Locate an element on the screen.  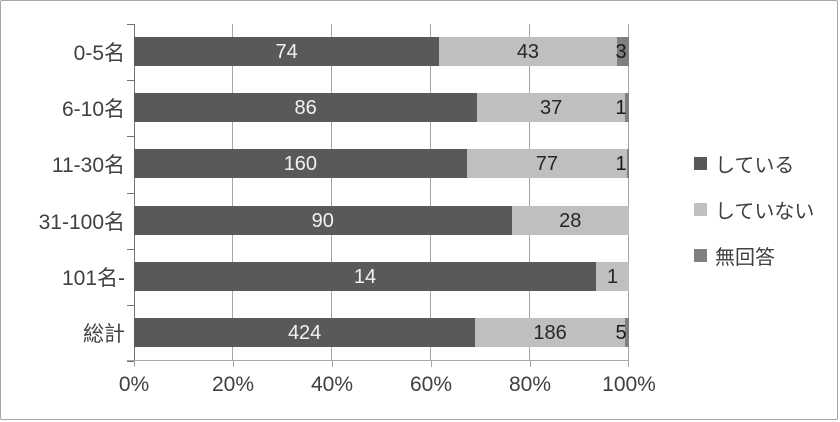
bar-row-0-5名: 74 43 3 is located at coordinates (381, 51).